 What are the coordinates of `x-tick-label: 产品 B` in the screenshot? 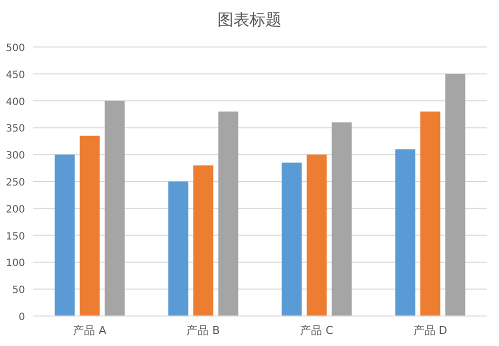 It's located at (203, 330).